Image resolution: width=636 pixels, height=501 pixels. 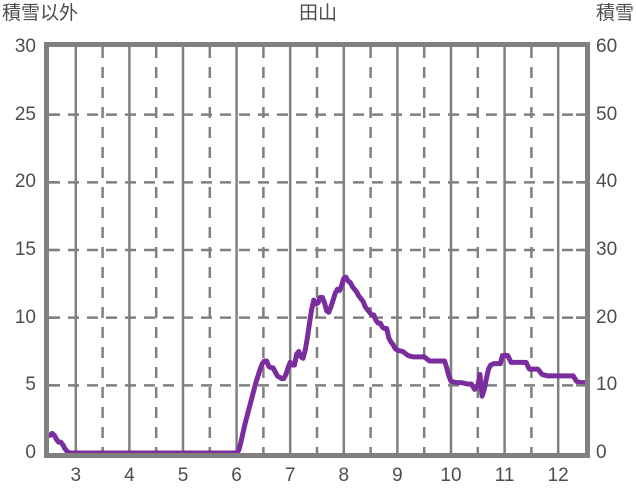 What do you see at coordinates (317, 13) in the screenshot?
I see `page-title: 田山` at bounding box center [317, 13].